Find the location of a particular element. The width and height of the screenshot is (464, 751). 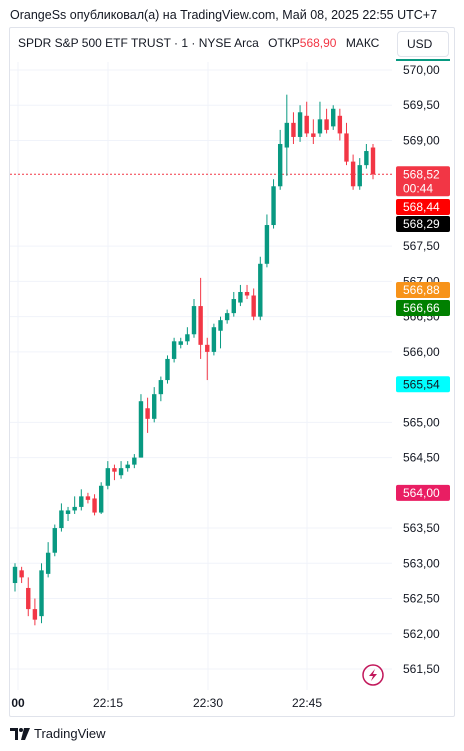

y-tick-label: 569,00 is located at coordinates (421, 140).